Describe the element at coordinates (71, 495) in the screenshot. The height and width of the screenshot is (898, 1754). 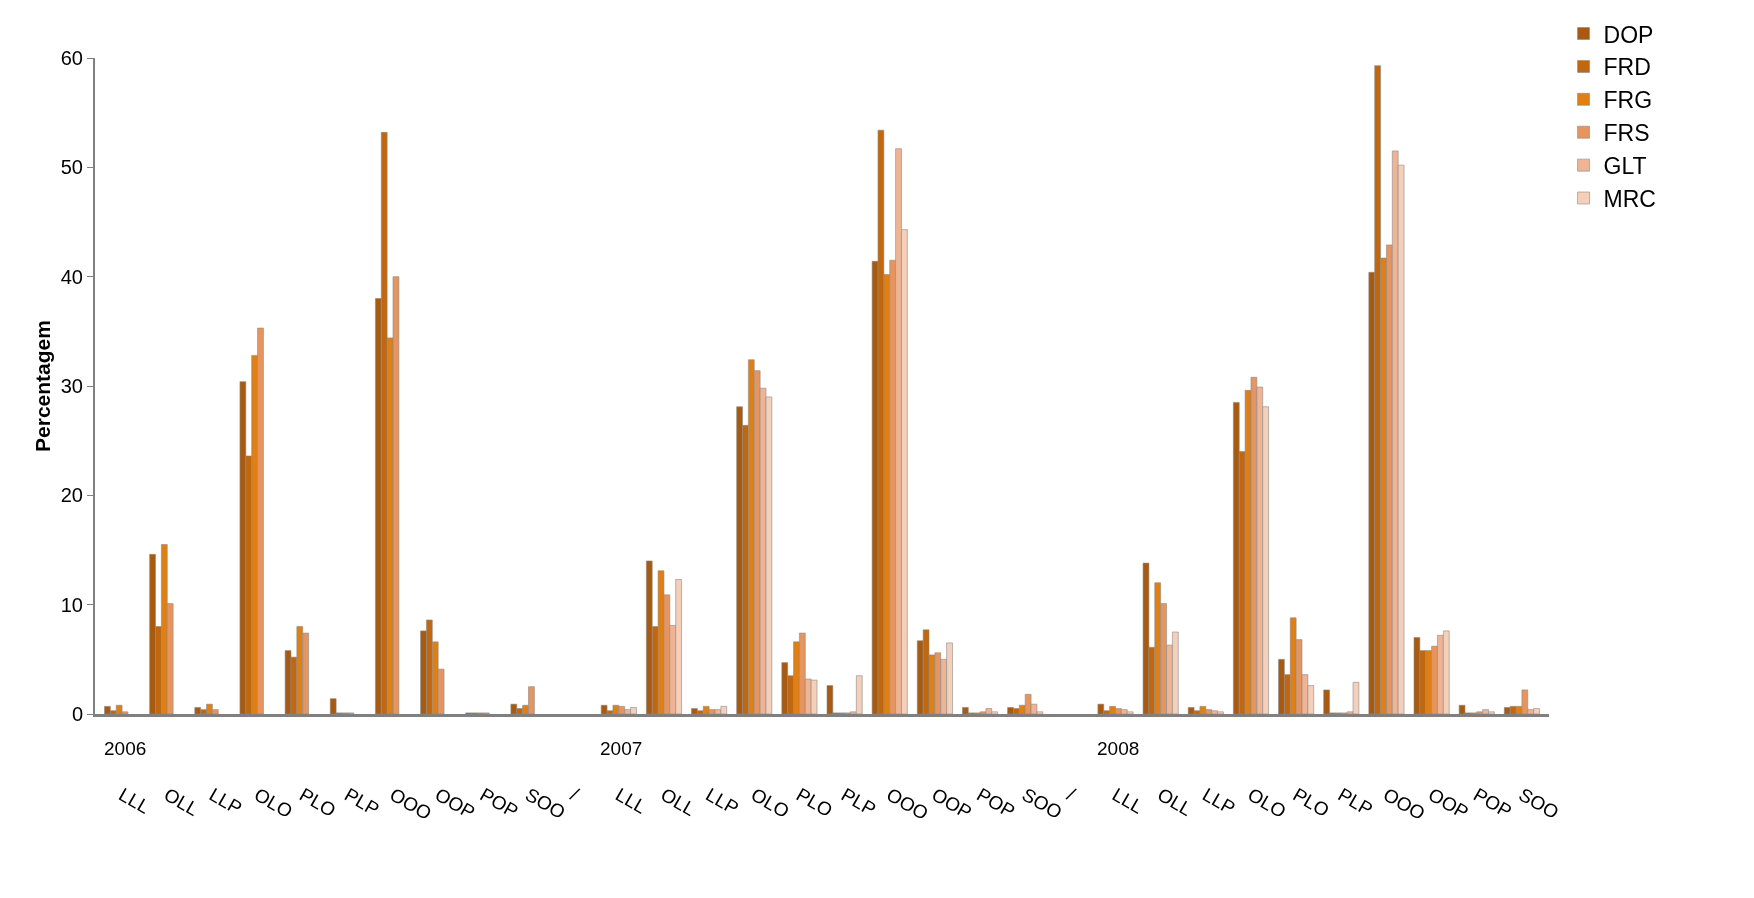
I see `y-tick-label: 20` at that location.